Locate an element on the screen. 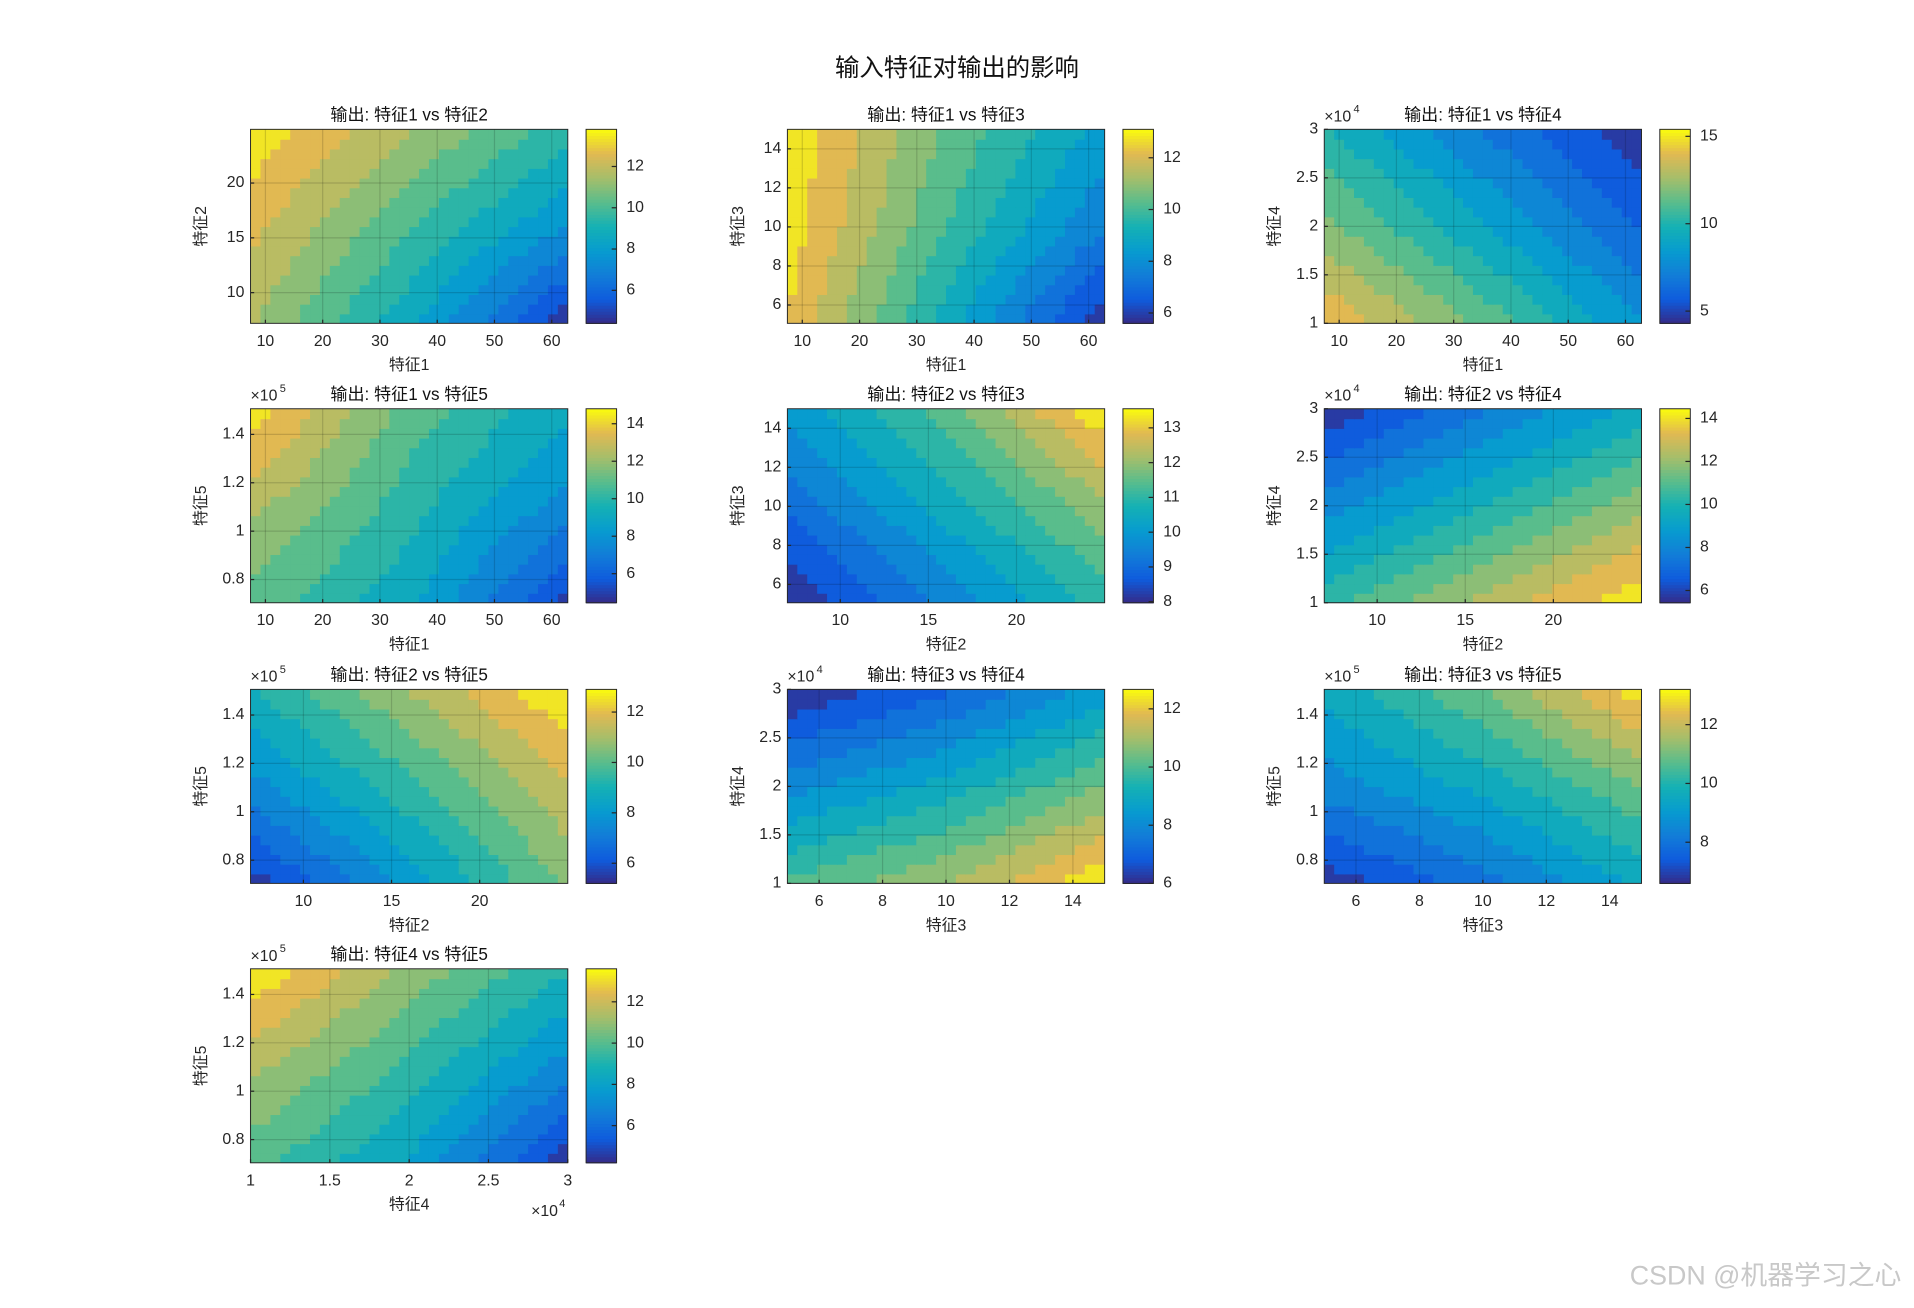 This screenshot has width=1914, height=1308. x-tick-label: 30 is located at coordinates (917, 341).